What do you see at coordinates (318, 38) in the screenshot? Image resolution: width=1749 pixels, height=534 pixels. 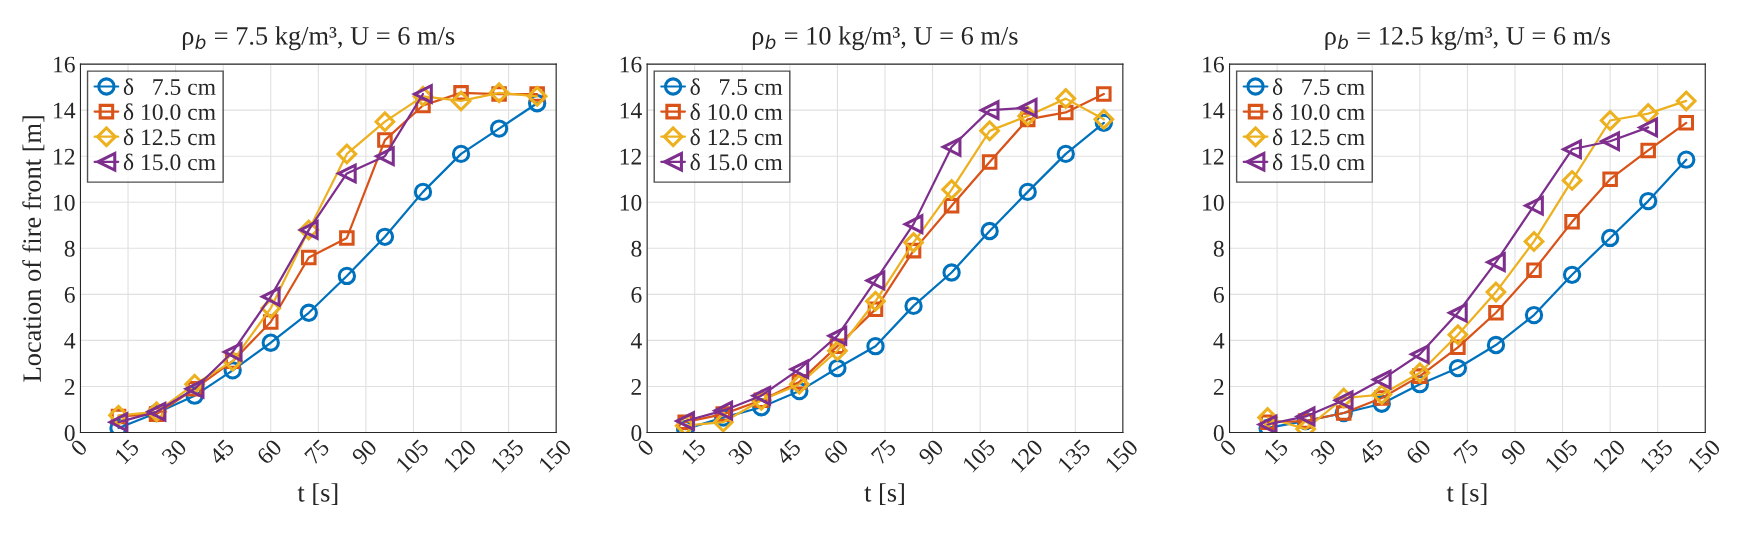 I see `chart-title: ρ$_{b}$ = 7.5 kg/m³, U = 6 m/s` at bounding box center [318, 38].